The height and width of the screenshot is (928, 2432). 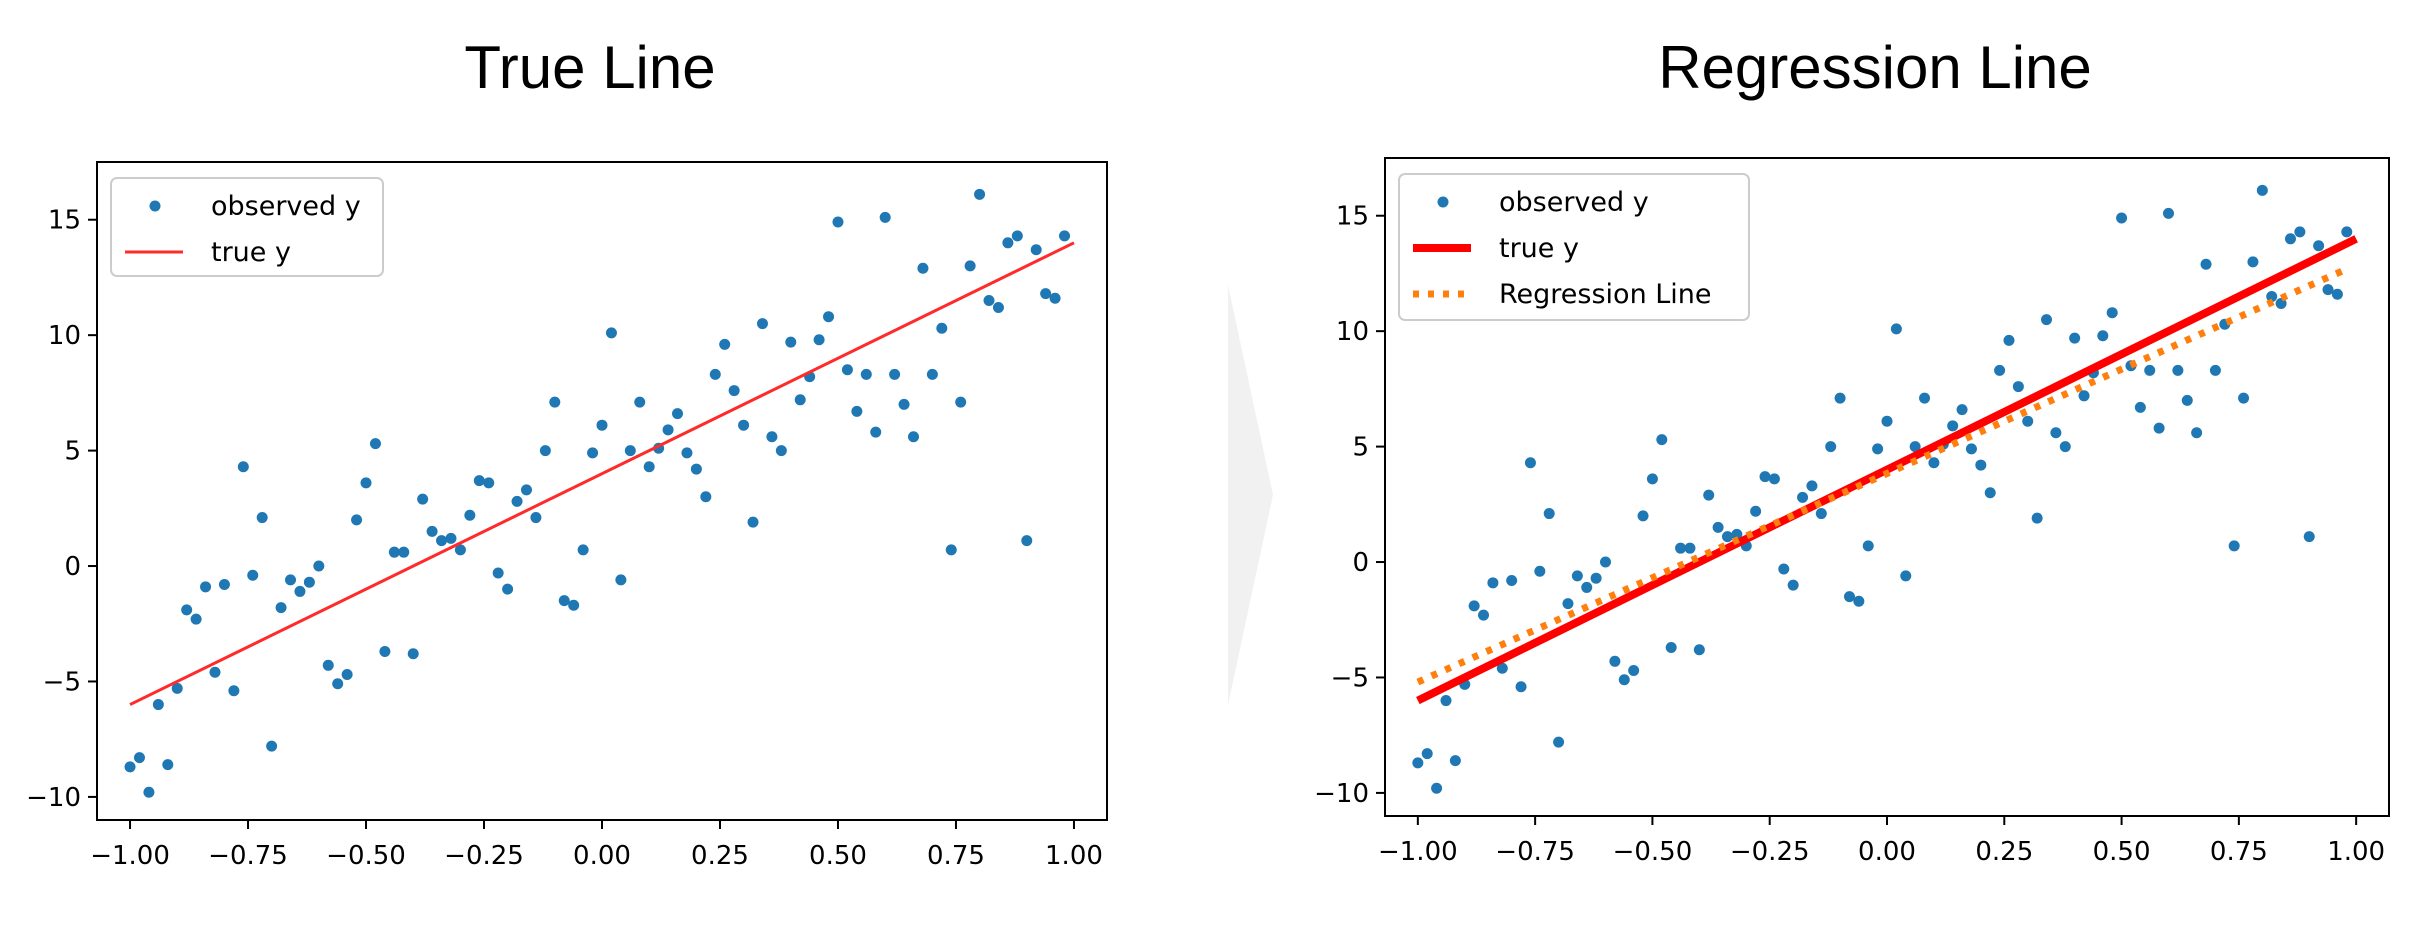 I want to click on y-tick-label: 5, so click(x=72, y=452).